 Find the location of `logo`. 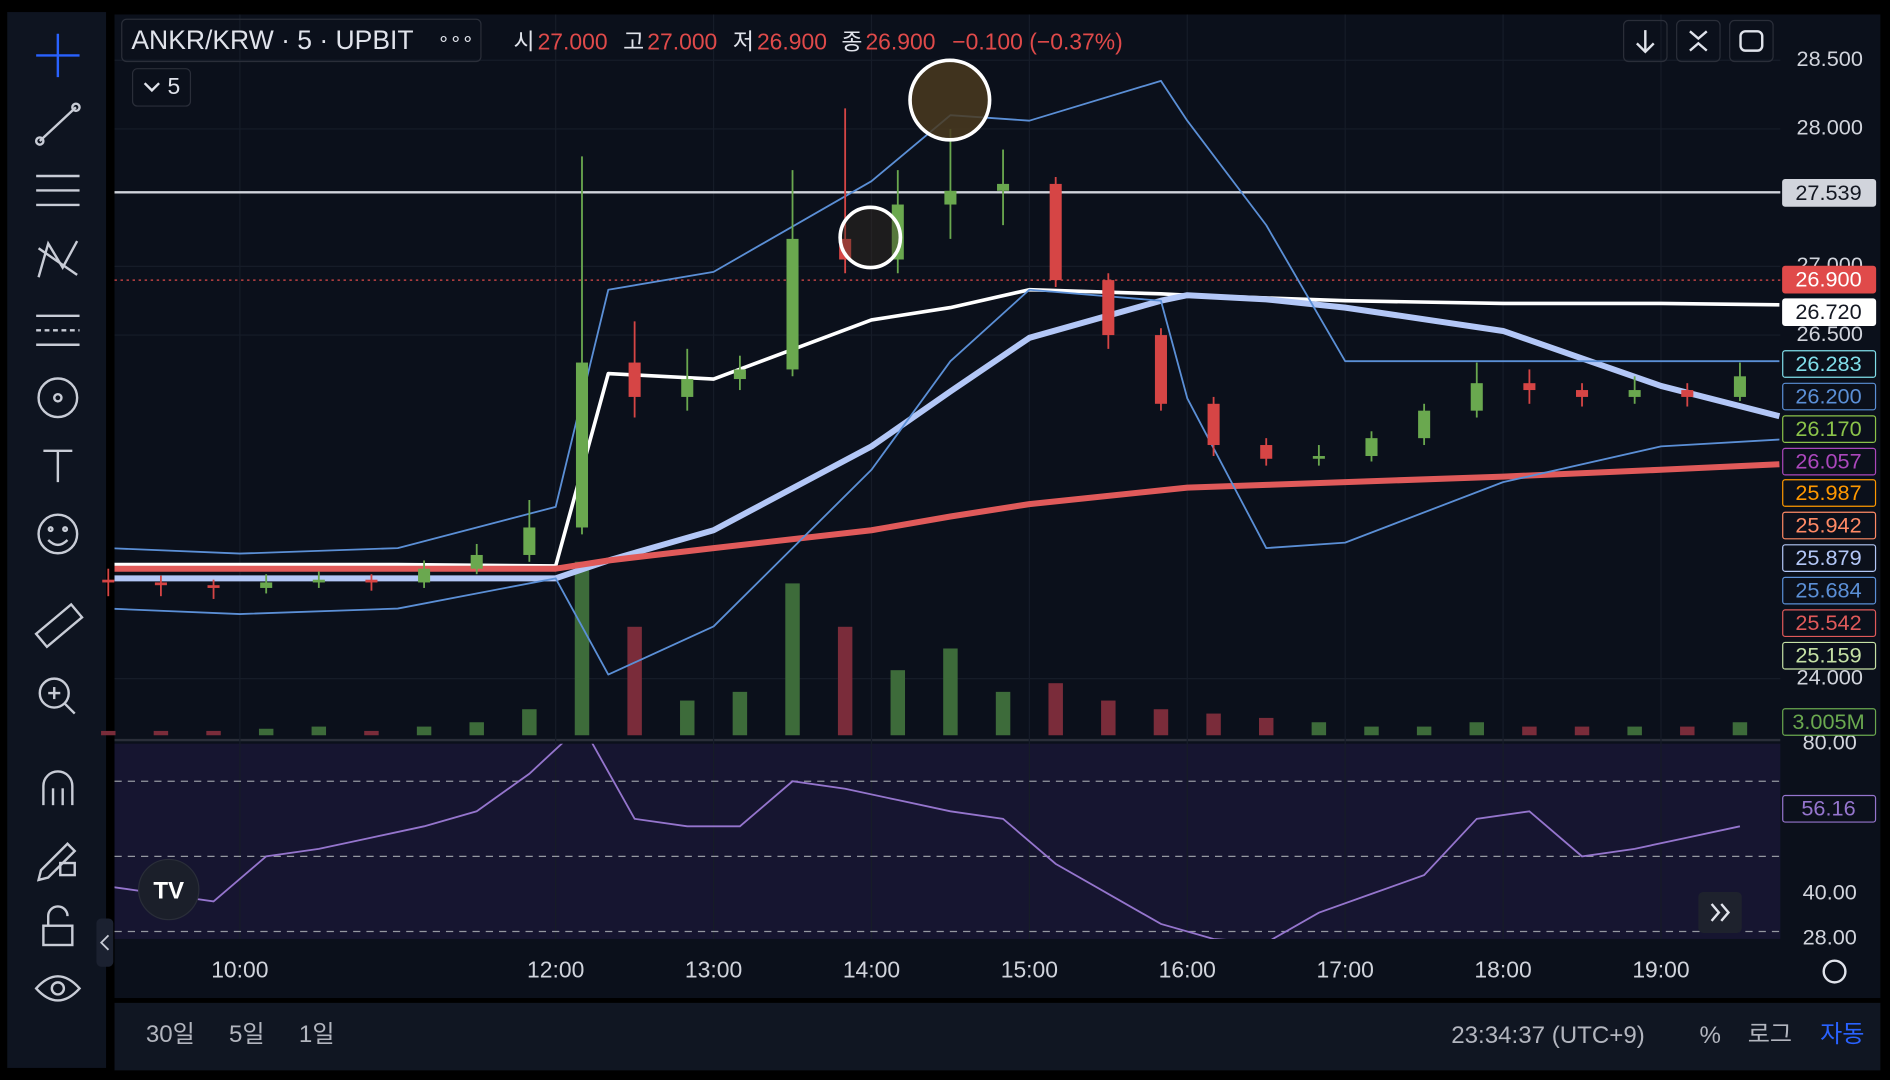

logo is located at coordinates (169, 889).